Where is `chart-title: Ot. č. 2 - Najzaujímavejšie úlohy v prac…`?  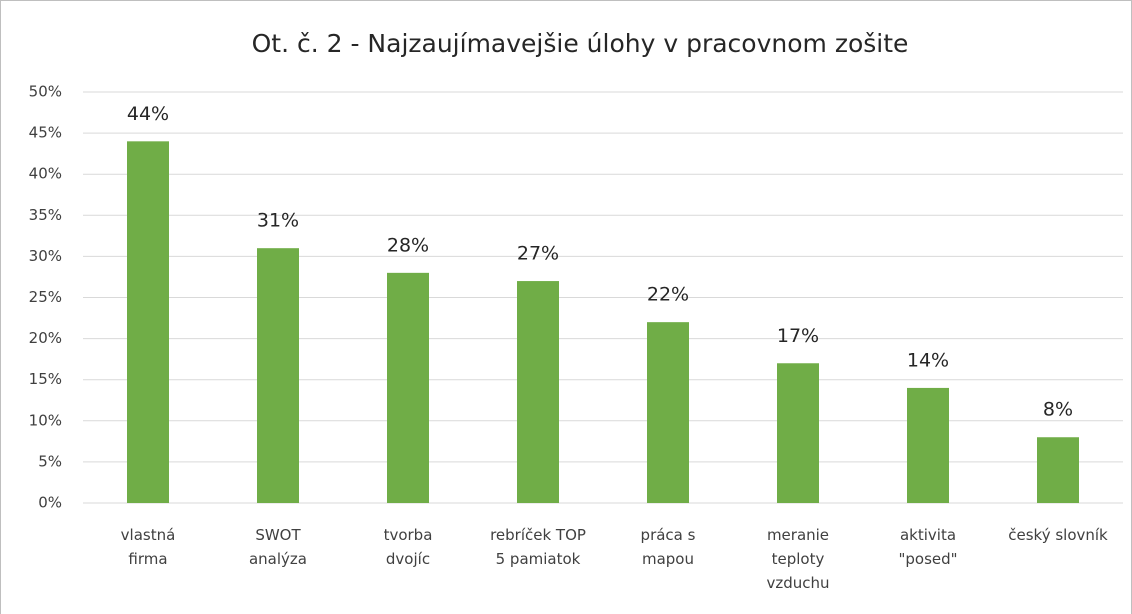
chart-title: Ot. č. 2 - Najzaujímavejšie úlohy v prac… is located at coordinates (580, 43).